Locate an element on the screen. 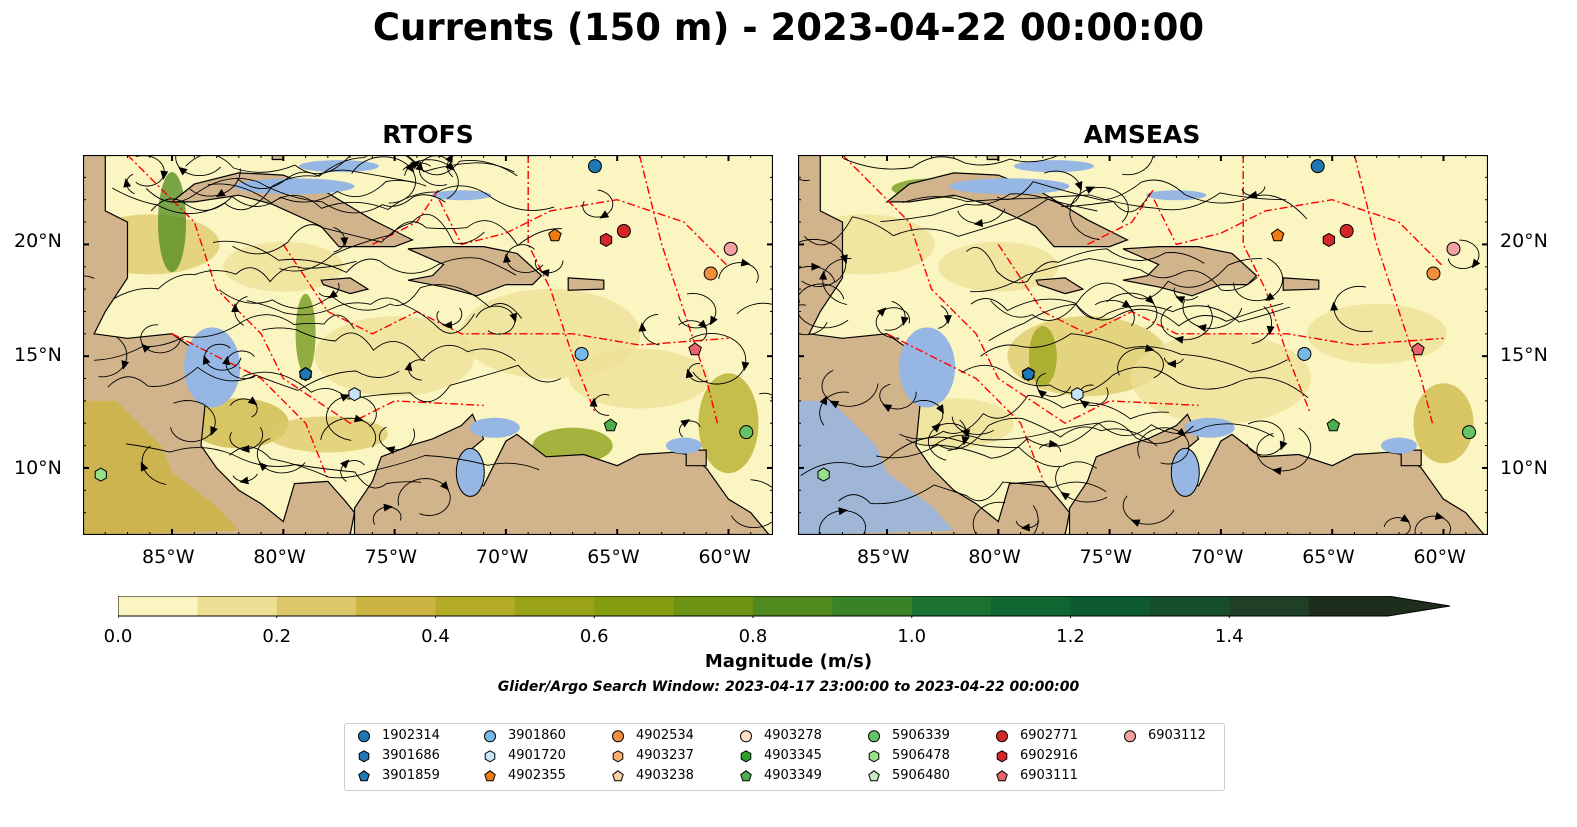  legend-item-4902534: 4902534 is located at coordinates (652, 735).